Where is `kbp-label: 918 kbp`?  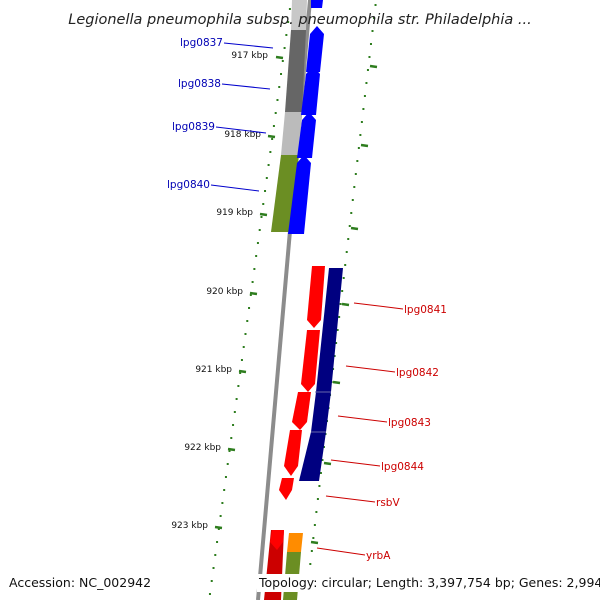 kbp-label: 918 kbp is located at coordinates (242, 135).